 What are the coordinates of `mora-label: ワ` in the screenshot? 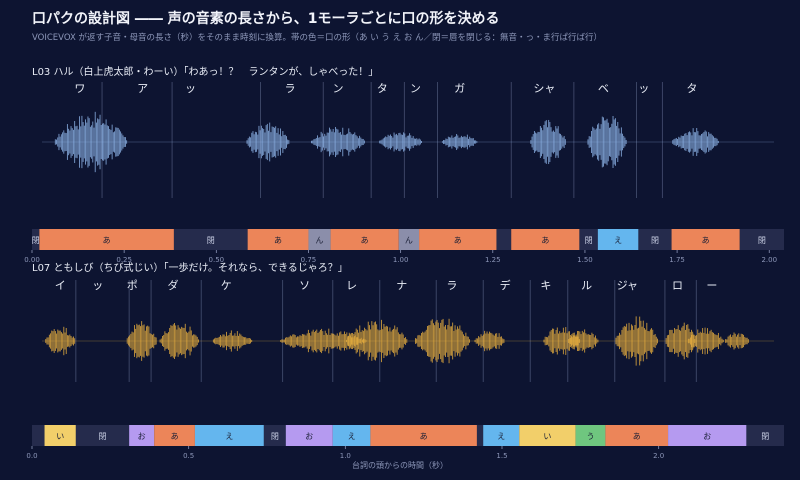 It's located at (79, 88).